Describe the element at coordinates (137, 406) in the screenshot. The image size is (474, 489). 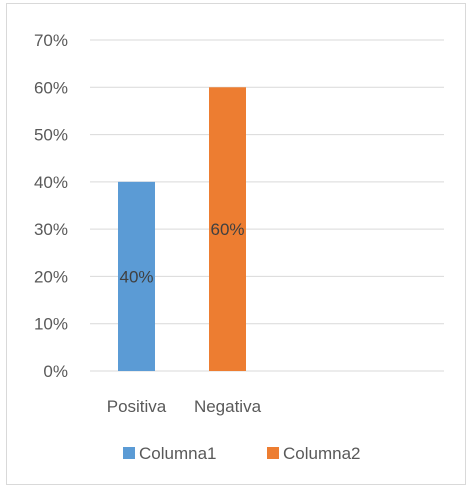
I see `x-tick-label: Positiva` at that location.